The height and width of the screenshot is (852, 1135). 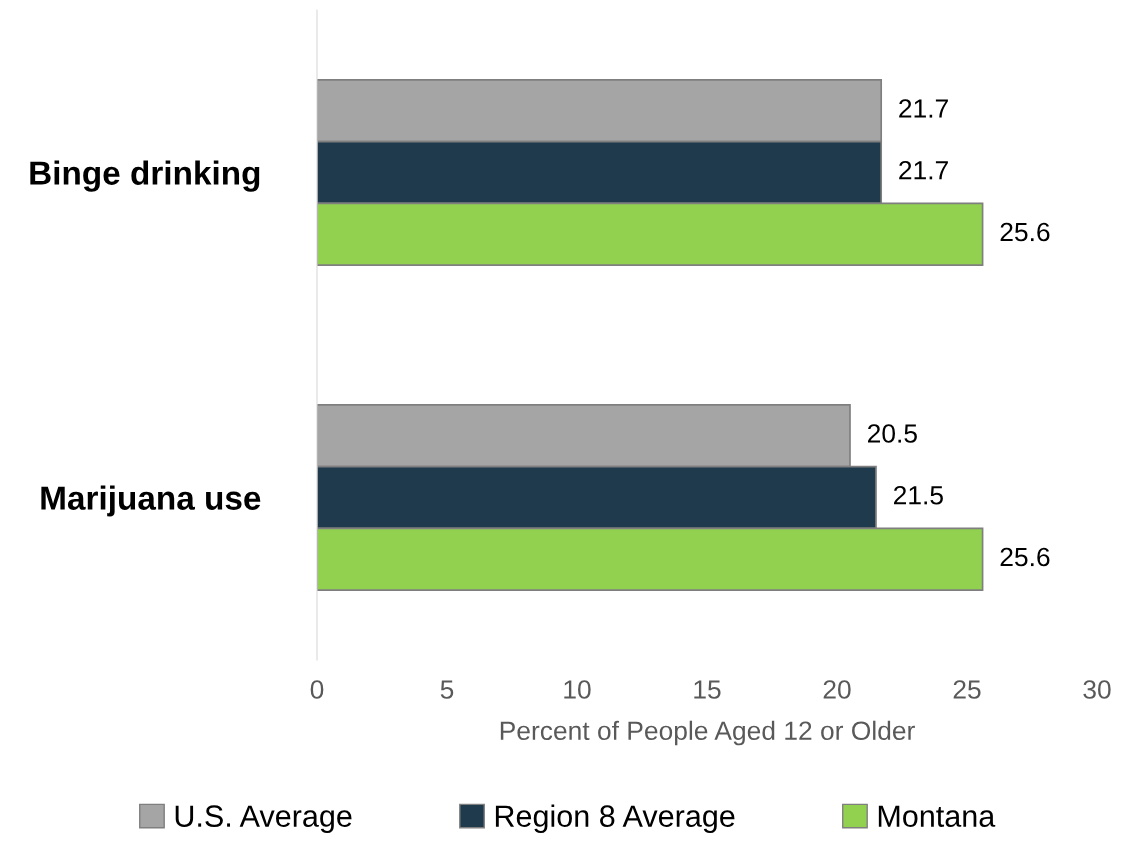 What do you see at coordinates (263, 819) in the screenshot?
I see `legend-label: U.S. Average` at bounding box center [263, 819].